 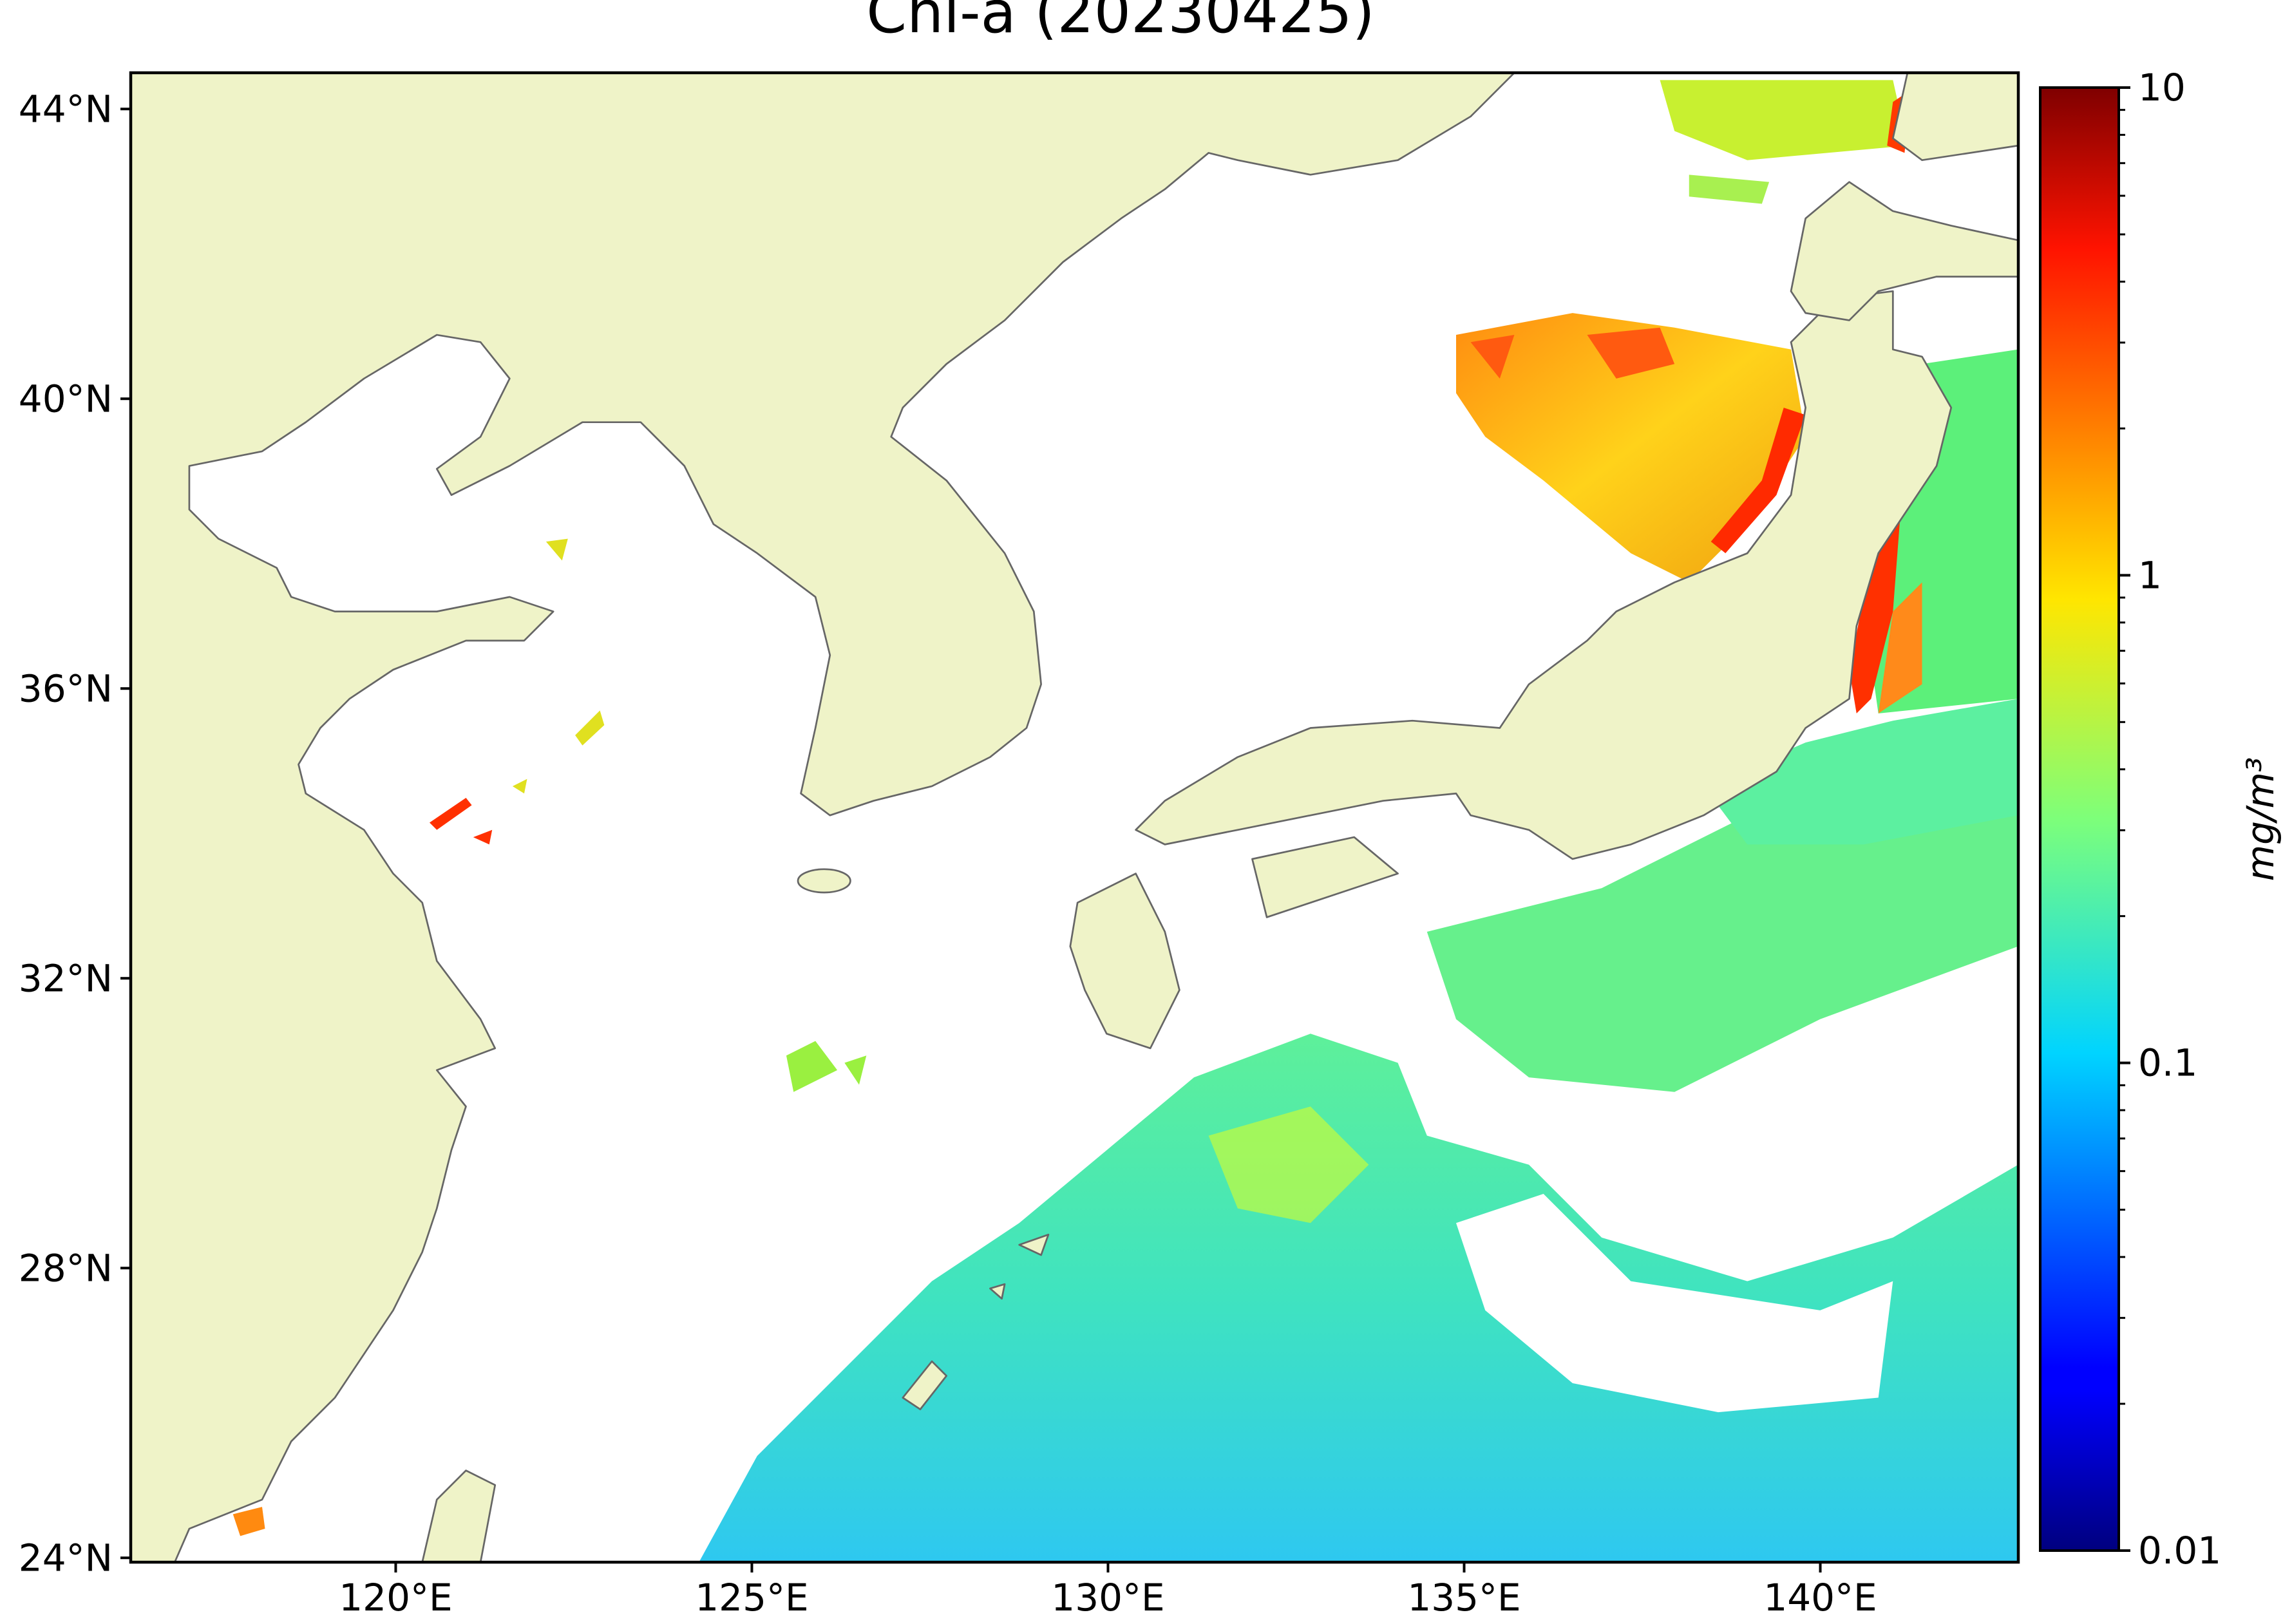 What do you see at coordinates (2167, 1063) in the screenshot?
I see `colorbar-tick-label: 0.1` at bounding box center [2167, 1063].